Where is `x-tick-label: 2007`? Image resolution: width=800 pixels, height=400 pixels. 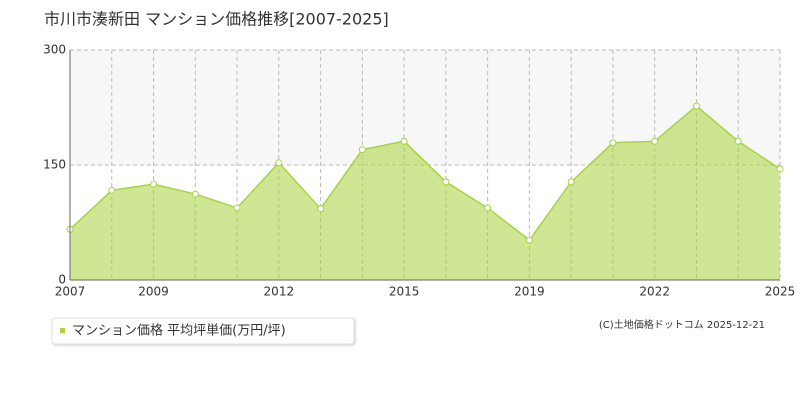
x-tick-label: 2007 is located at coordinates (70, 292).